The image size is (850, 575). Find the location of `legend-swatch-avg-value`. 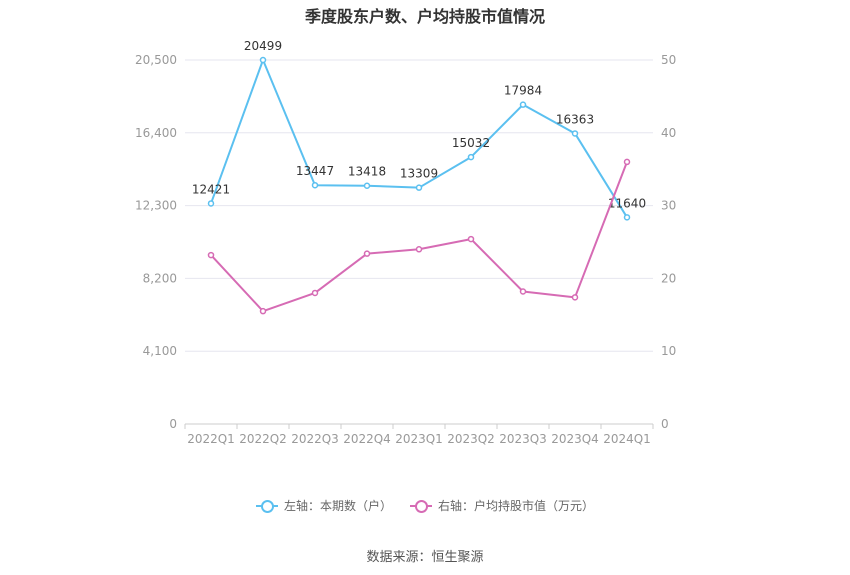

legend-swatch-avg-value is located at coordinates (421, 506).